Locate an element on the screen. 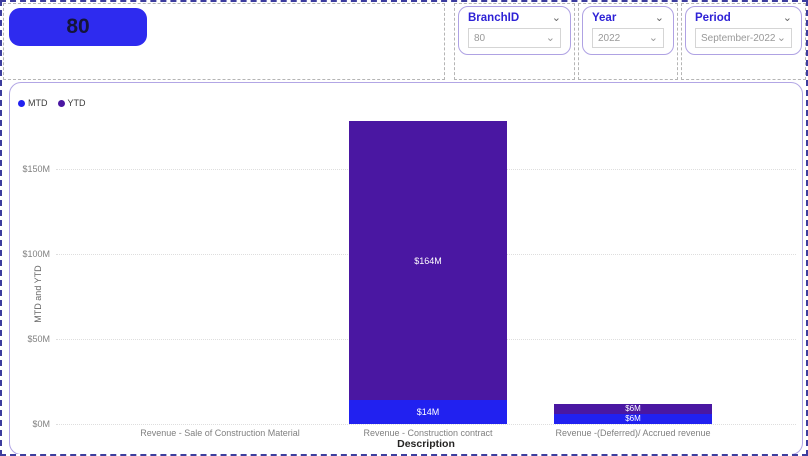 The width and height of the screenshot is (808, 456). bar-data-label: $164M is located at coordinates (428, 260).